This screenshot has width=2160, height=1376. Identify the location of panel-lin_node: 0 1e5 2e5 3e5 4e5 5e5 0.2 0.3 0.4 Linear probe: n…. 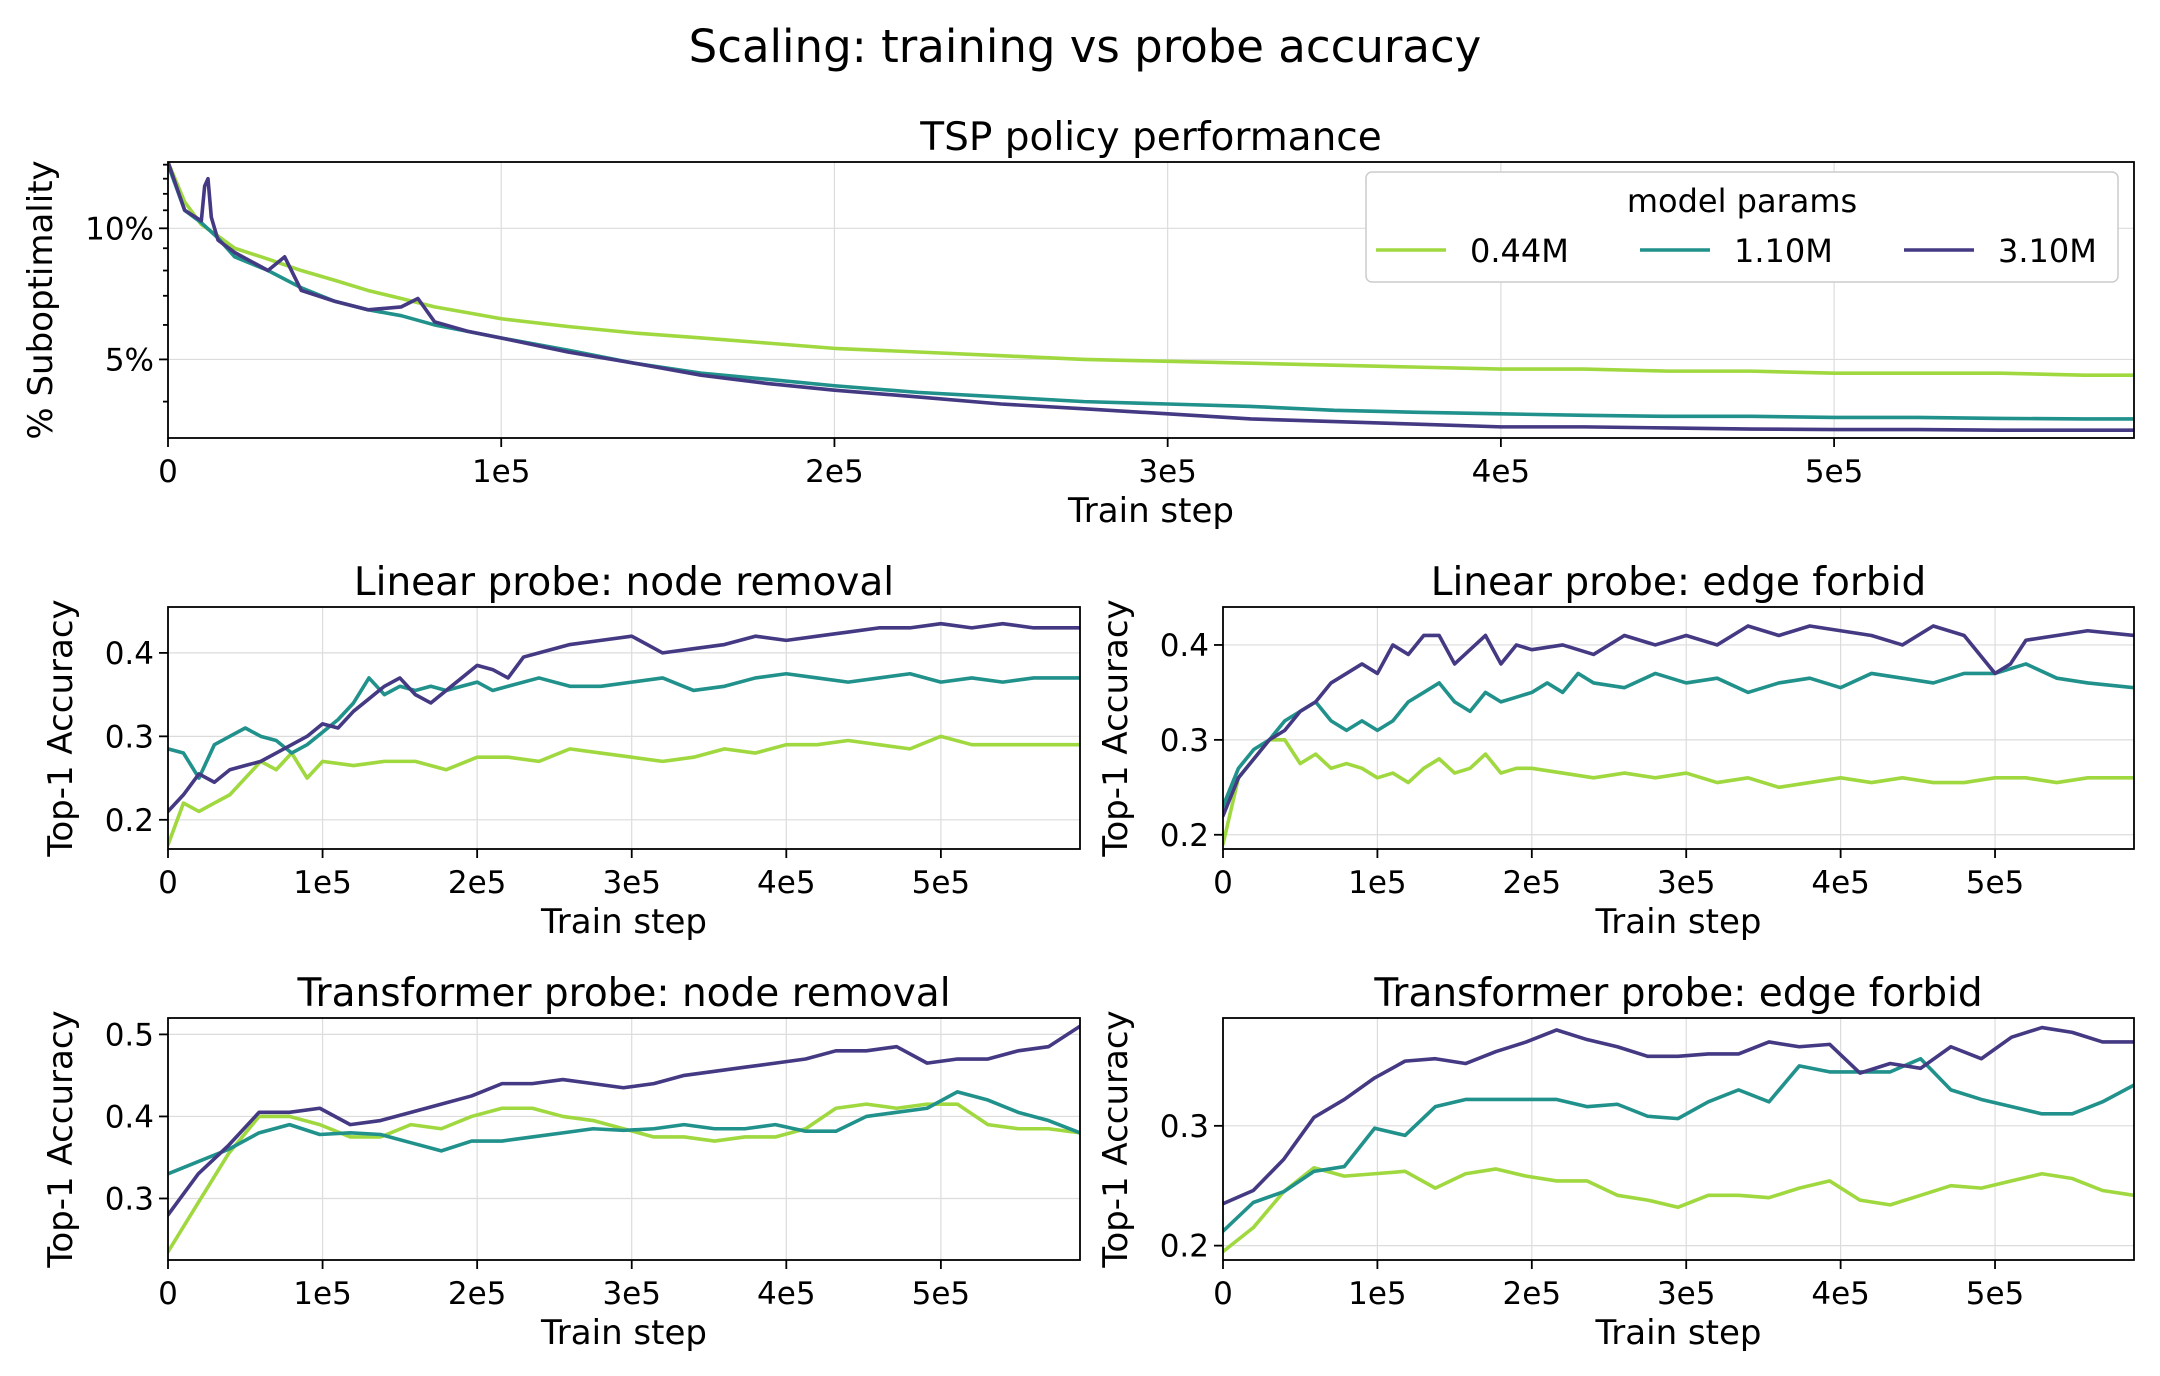
(561, 751).